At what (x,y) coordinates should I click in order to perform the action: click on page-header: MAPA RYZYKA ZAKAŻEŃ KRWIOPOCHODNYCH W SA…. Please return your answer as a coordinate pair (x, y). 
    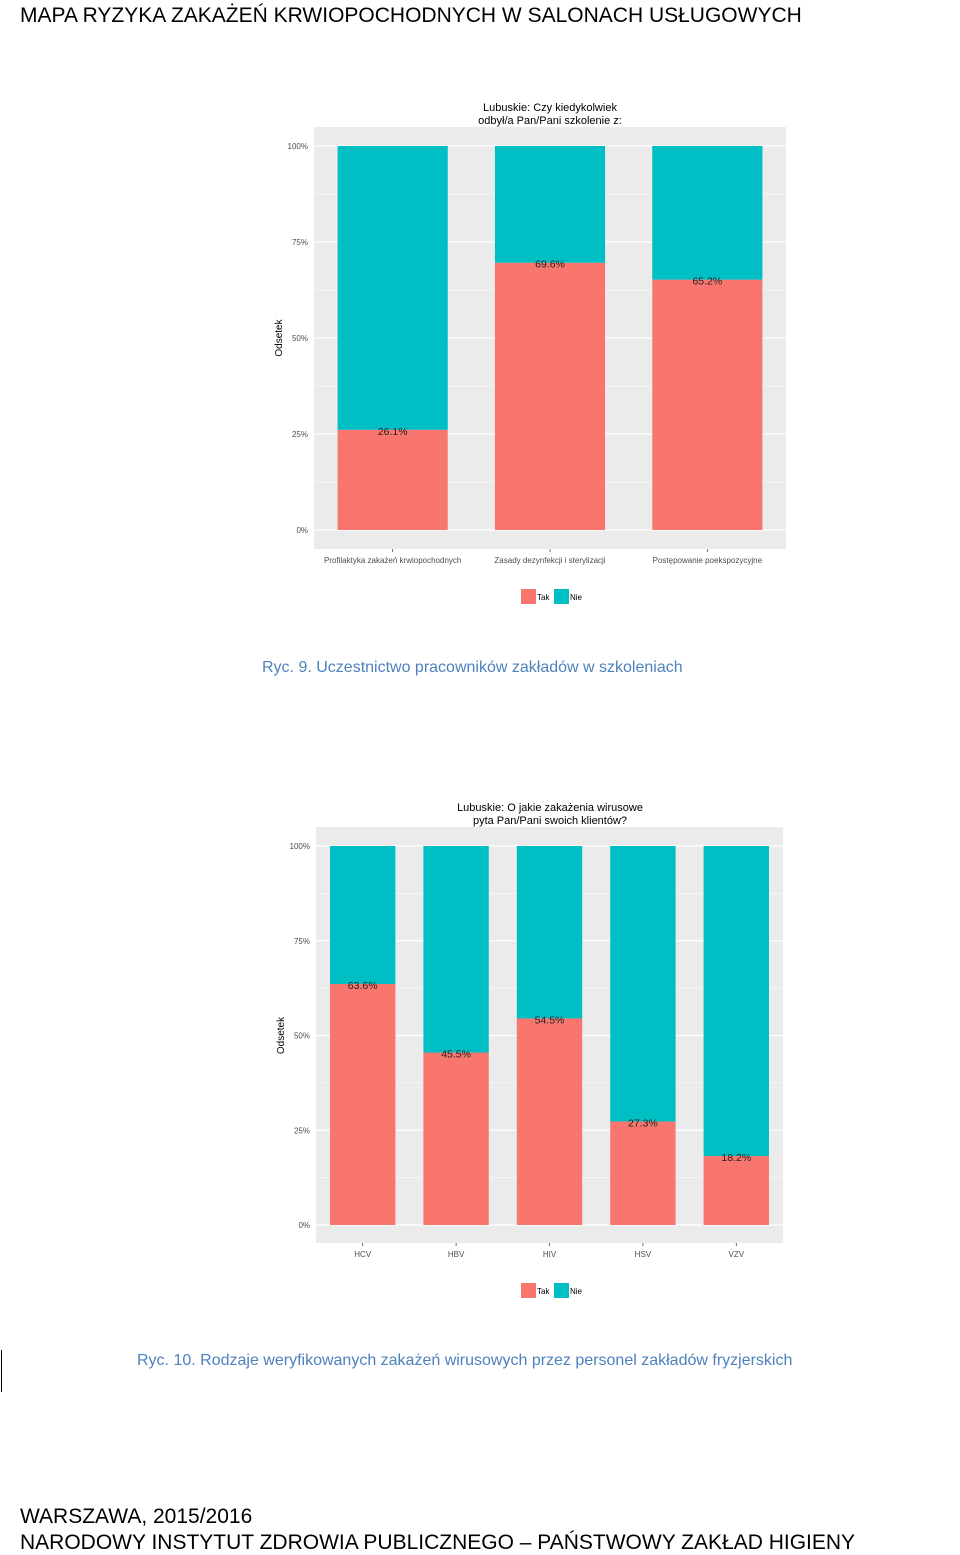
    Looking at the image, I should click on (411, 15).